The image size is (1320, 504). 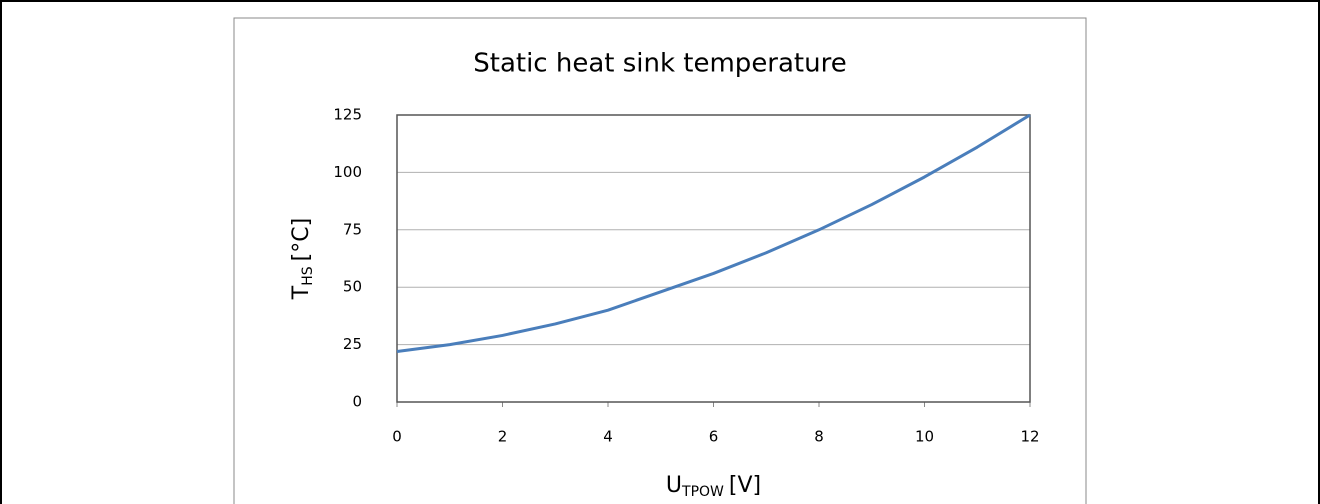 What do you see at coordinates (308, 276) in the screenshot?
I see `y-axis-label-part: HS` at bounding box center [308, 276].